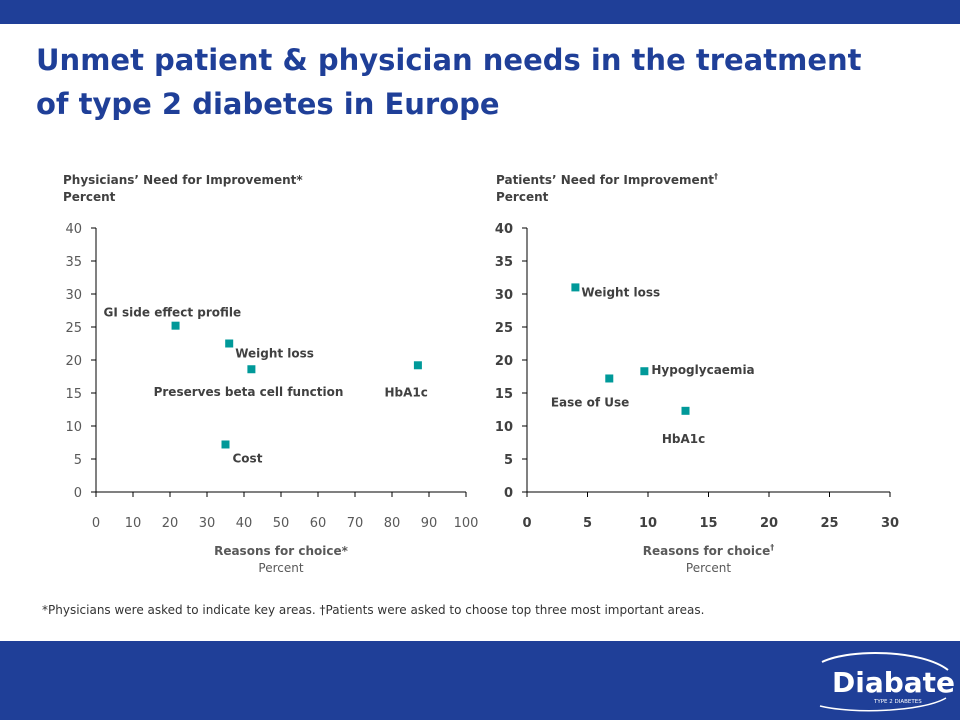  I want to click on chart2-ylabel-mark: †, so click(716, 176).